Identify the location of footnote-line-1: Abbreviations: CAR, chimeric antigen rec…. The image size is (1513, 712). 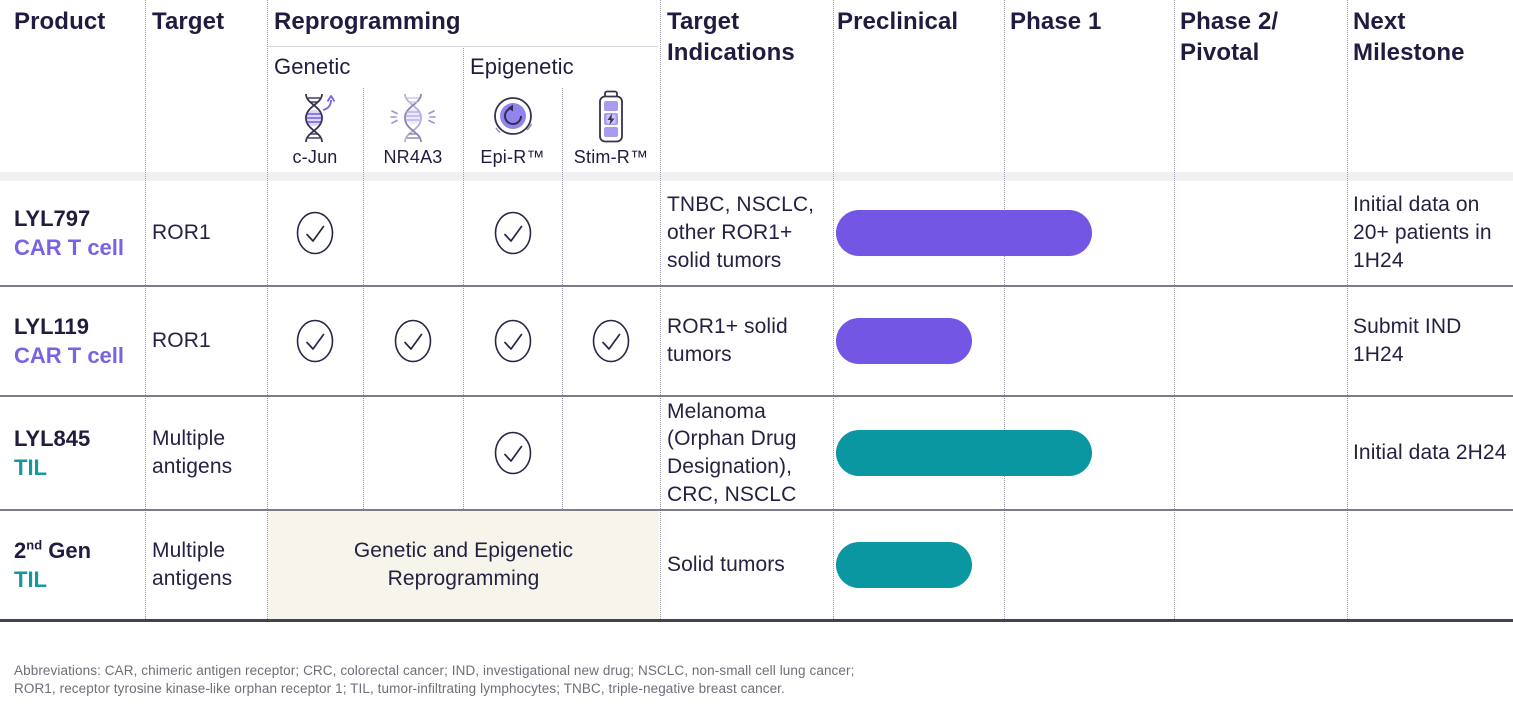
(434, 670).